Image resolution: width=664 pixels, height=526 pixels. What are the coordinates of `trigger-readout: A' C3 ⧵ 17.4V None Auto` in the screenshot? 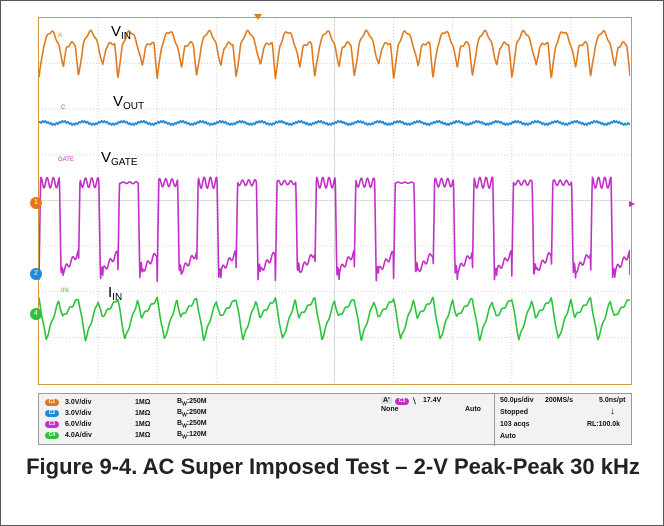 It's located at (433, 405).